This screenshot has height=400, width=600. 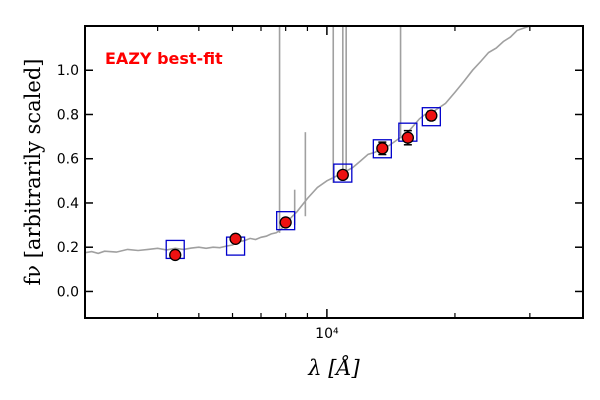 I want to click on annotation: EAZY best-fit, so click(x=164, y=58).